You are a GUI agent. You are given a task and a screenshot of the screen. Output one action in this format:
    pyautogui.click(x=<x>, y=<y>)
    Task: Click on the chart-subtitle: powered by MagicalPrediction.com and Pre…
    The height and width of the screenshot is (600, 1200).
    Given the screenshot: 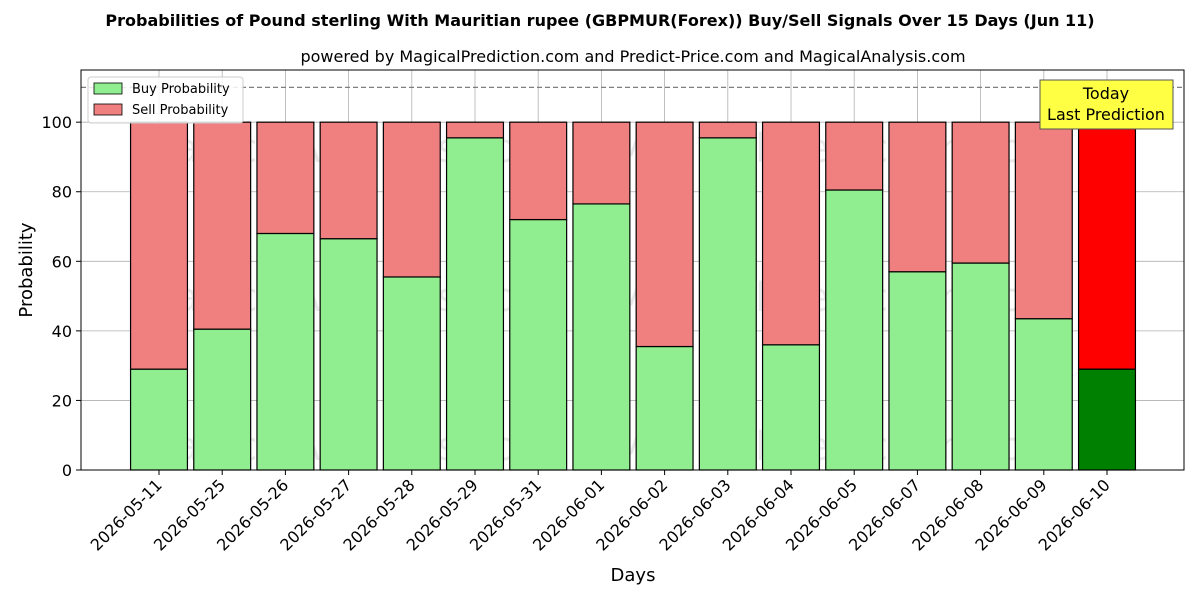 What is the action you would take?
    pyautogui.click(x=632, y=56)
    